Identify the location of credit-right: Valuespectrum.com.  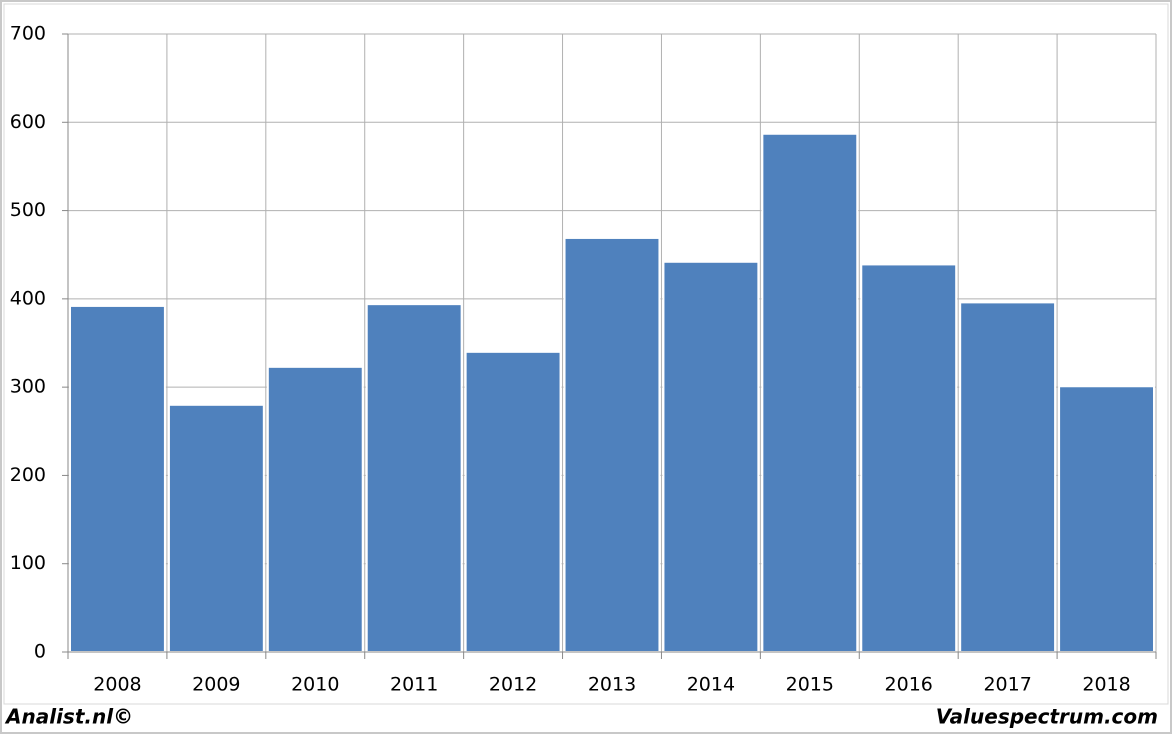
(1047, 717).